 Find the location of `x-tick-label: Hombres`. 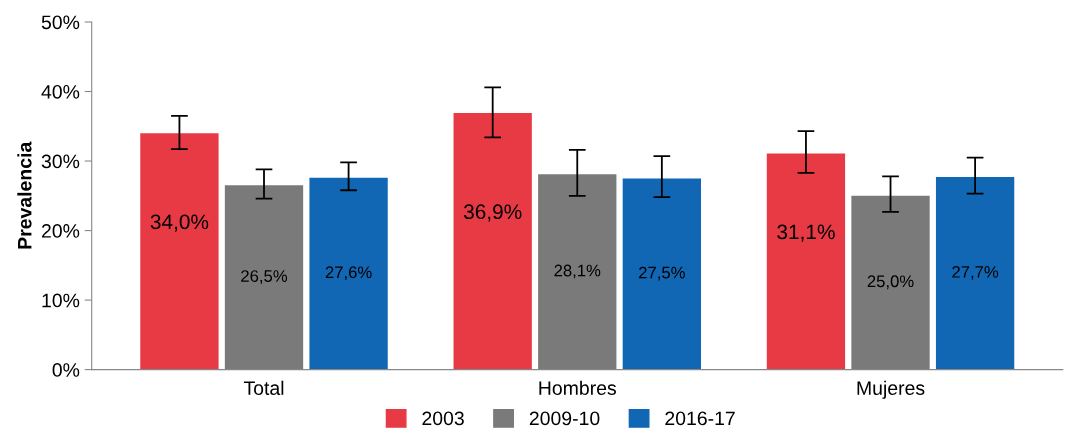

x-tick-label: Hombres is located at coordinates (578, 387).